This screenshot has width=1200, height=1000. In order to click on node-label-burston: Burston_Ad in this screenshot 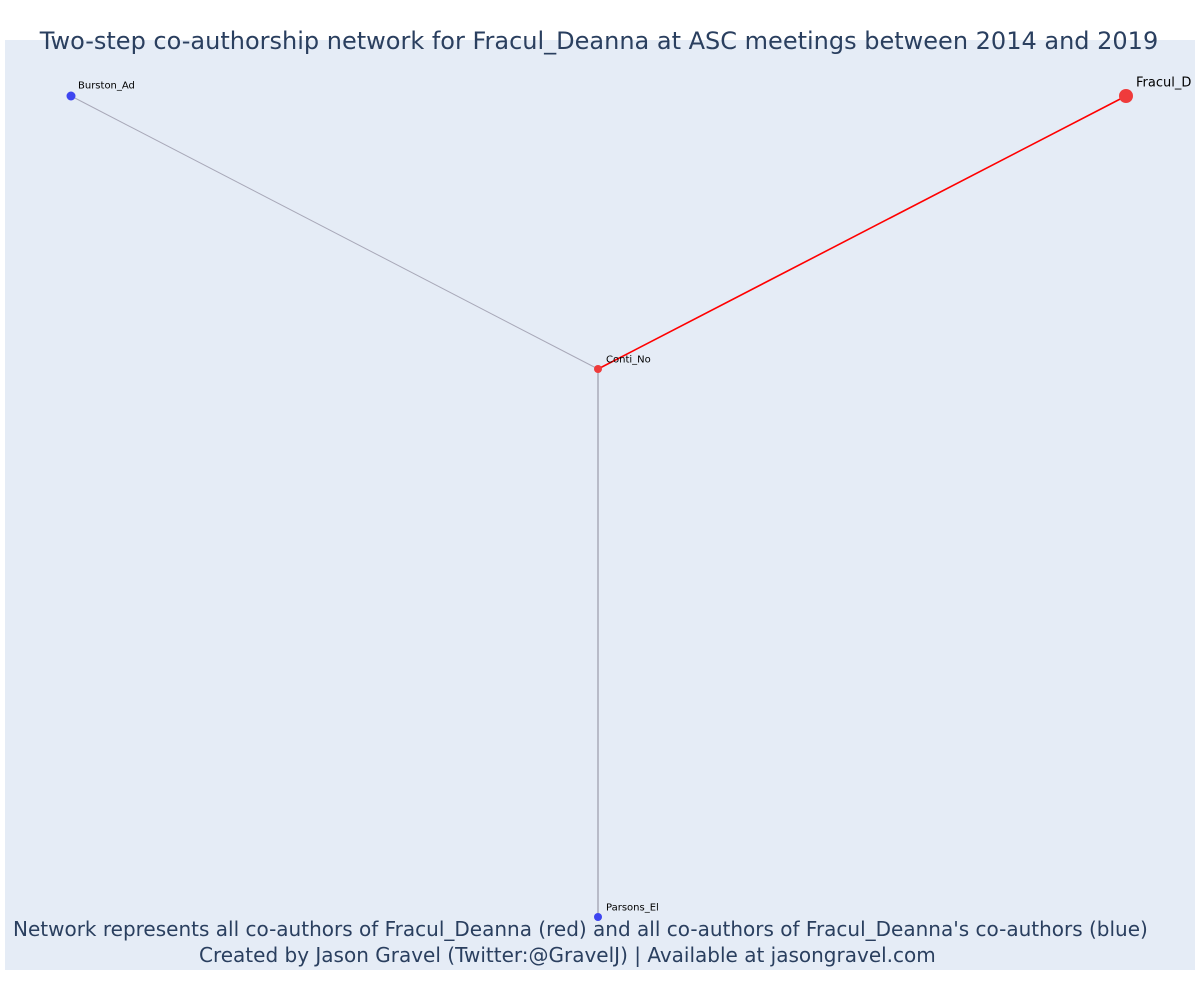, I will do `click(106, 86)`.